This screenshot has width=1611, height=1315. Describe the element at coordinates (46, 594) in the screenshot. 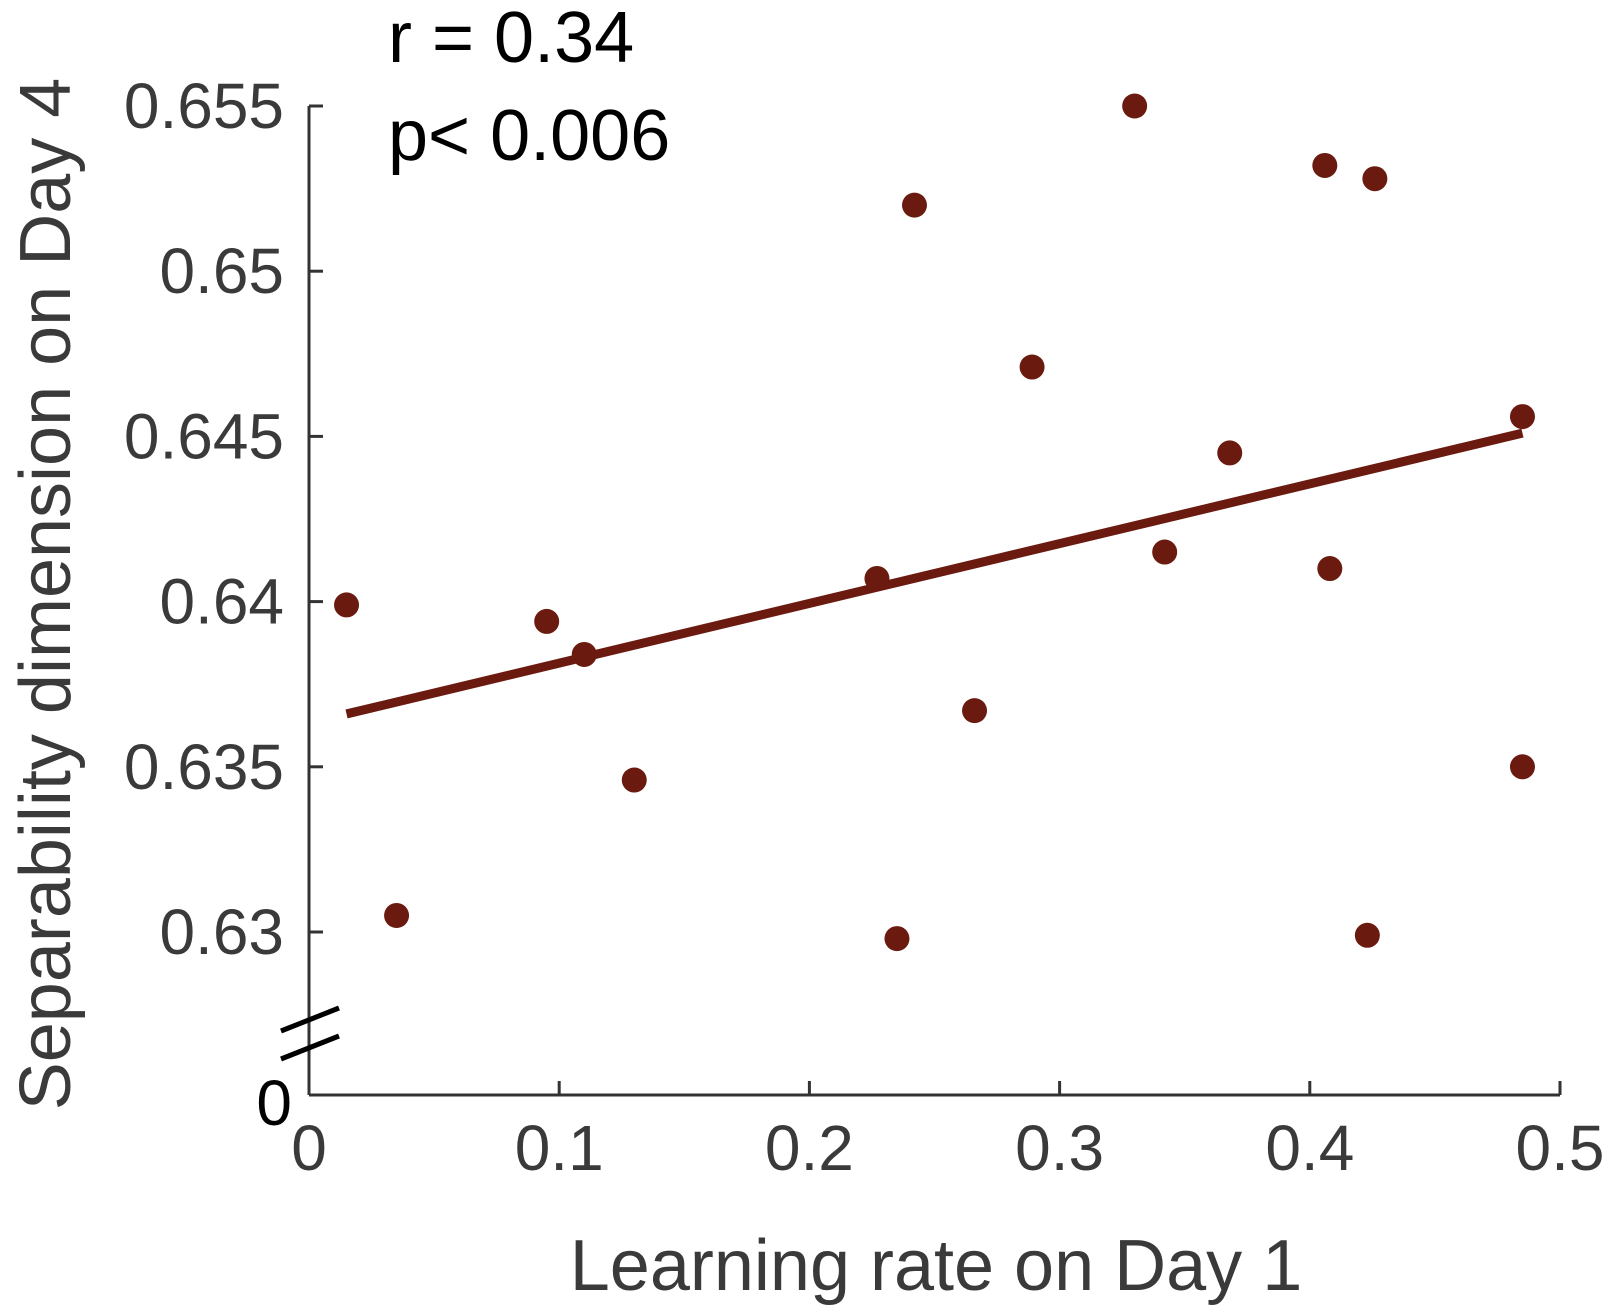

I see `y-axis-title: Separability dimension on Day 4` at that location.